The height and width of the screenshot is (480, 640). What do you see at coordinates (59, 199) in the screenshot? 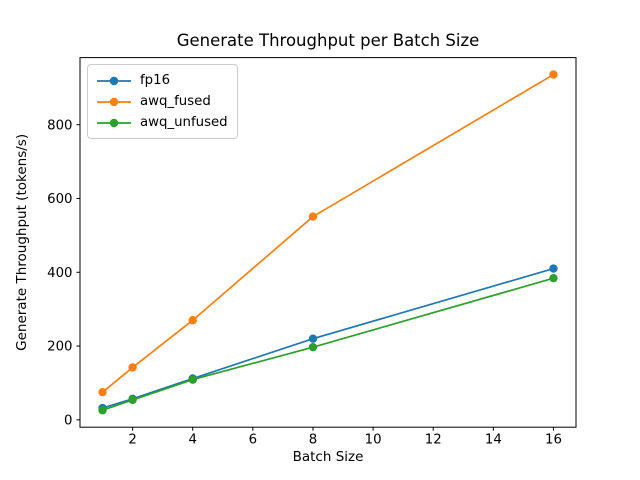
I see `y-tick-label: 600` at bounding box center [59, 199].